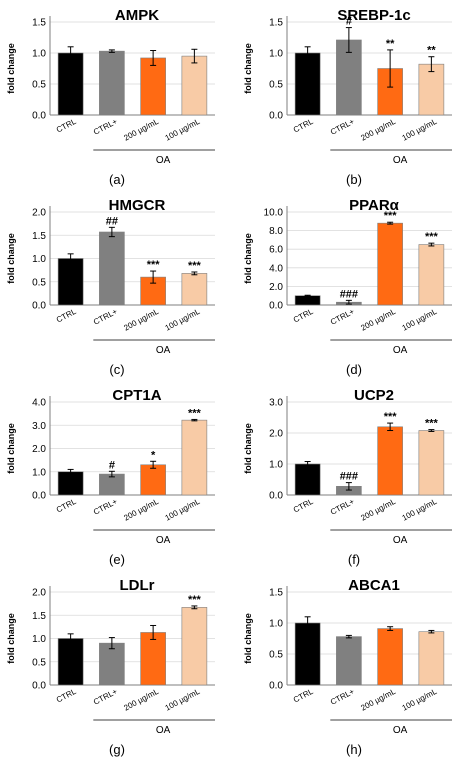 Image resolution: width=474 pixels, height=762 pixels. What do you see at coordinates (374, 395) in the screenshot?
I see `chart-title: UCP2` at bounding box center [374, 395].